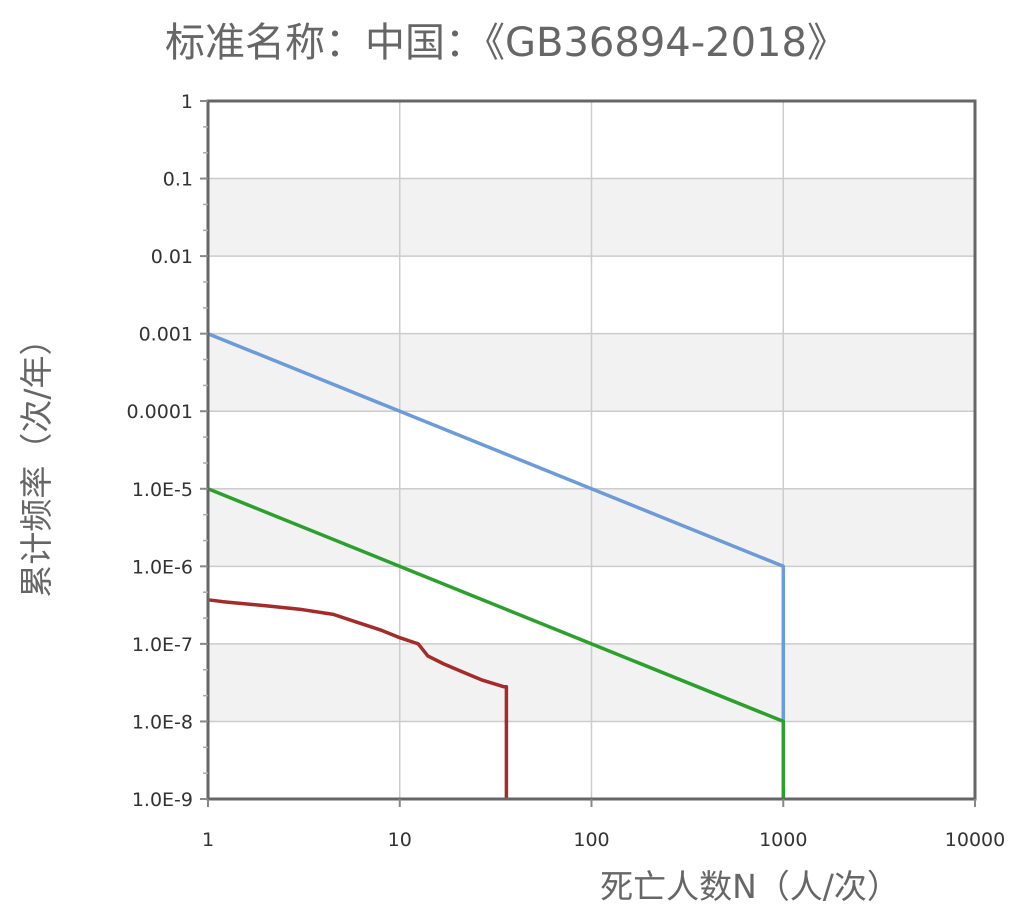  I want to click on y-tick-label: 0.1, so click(178, 180).